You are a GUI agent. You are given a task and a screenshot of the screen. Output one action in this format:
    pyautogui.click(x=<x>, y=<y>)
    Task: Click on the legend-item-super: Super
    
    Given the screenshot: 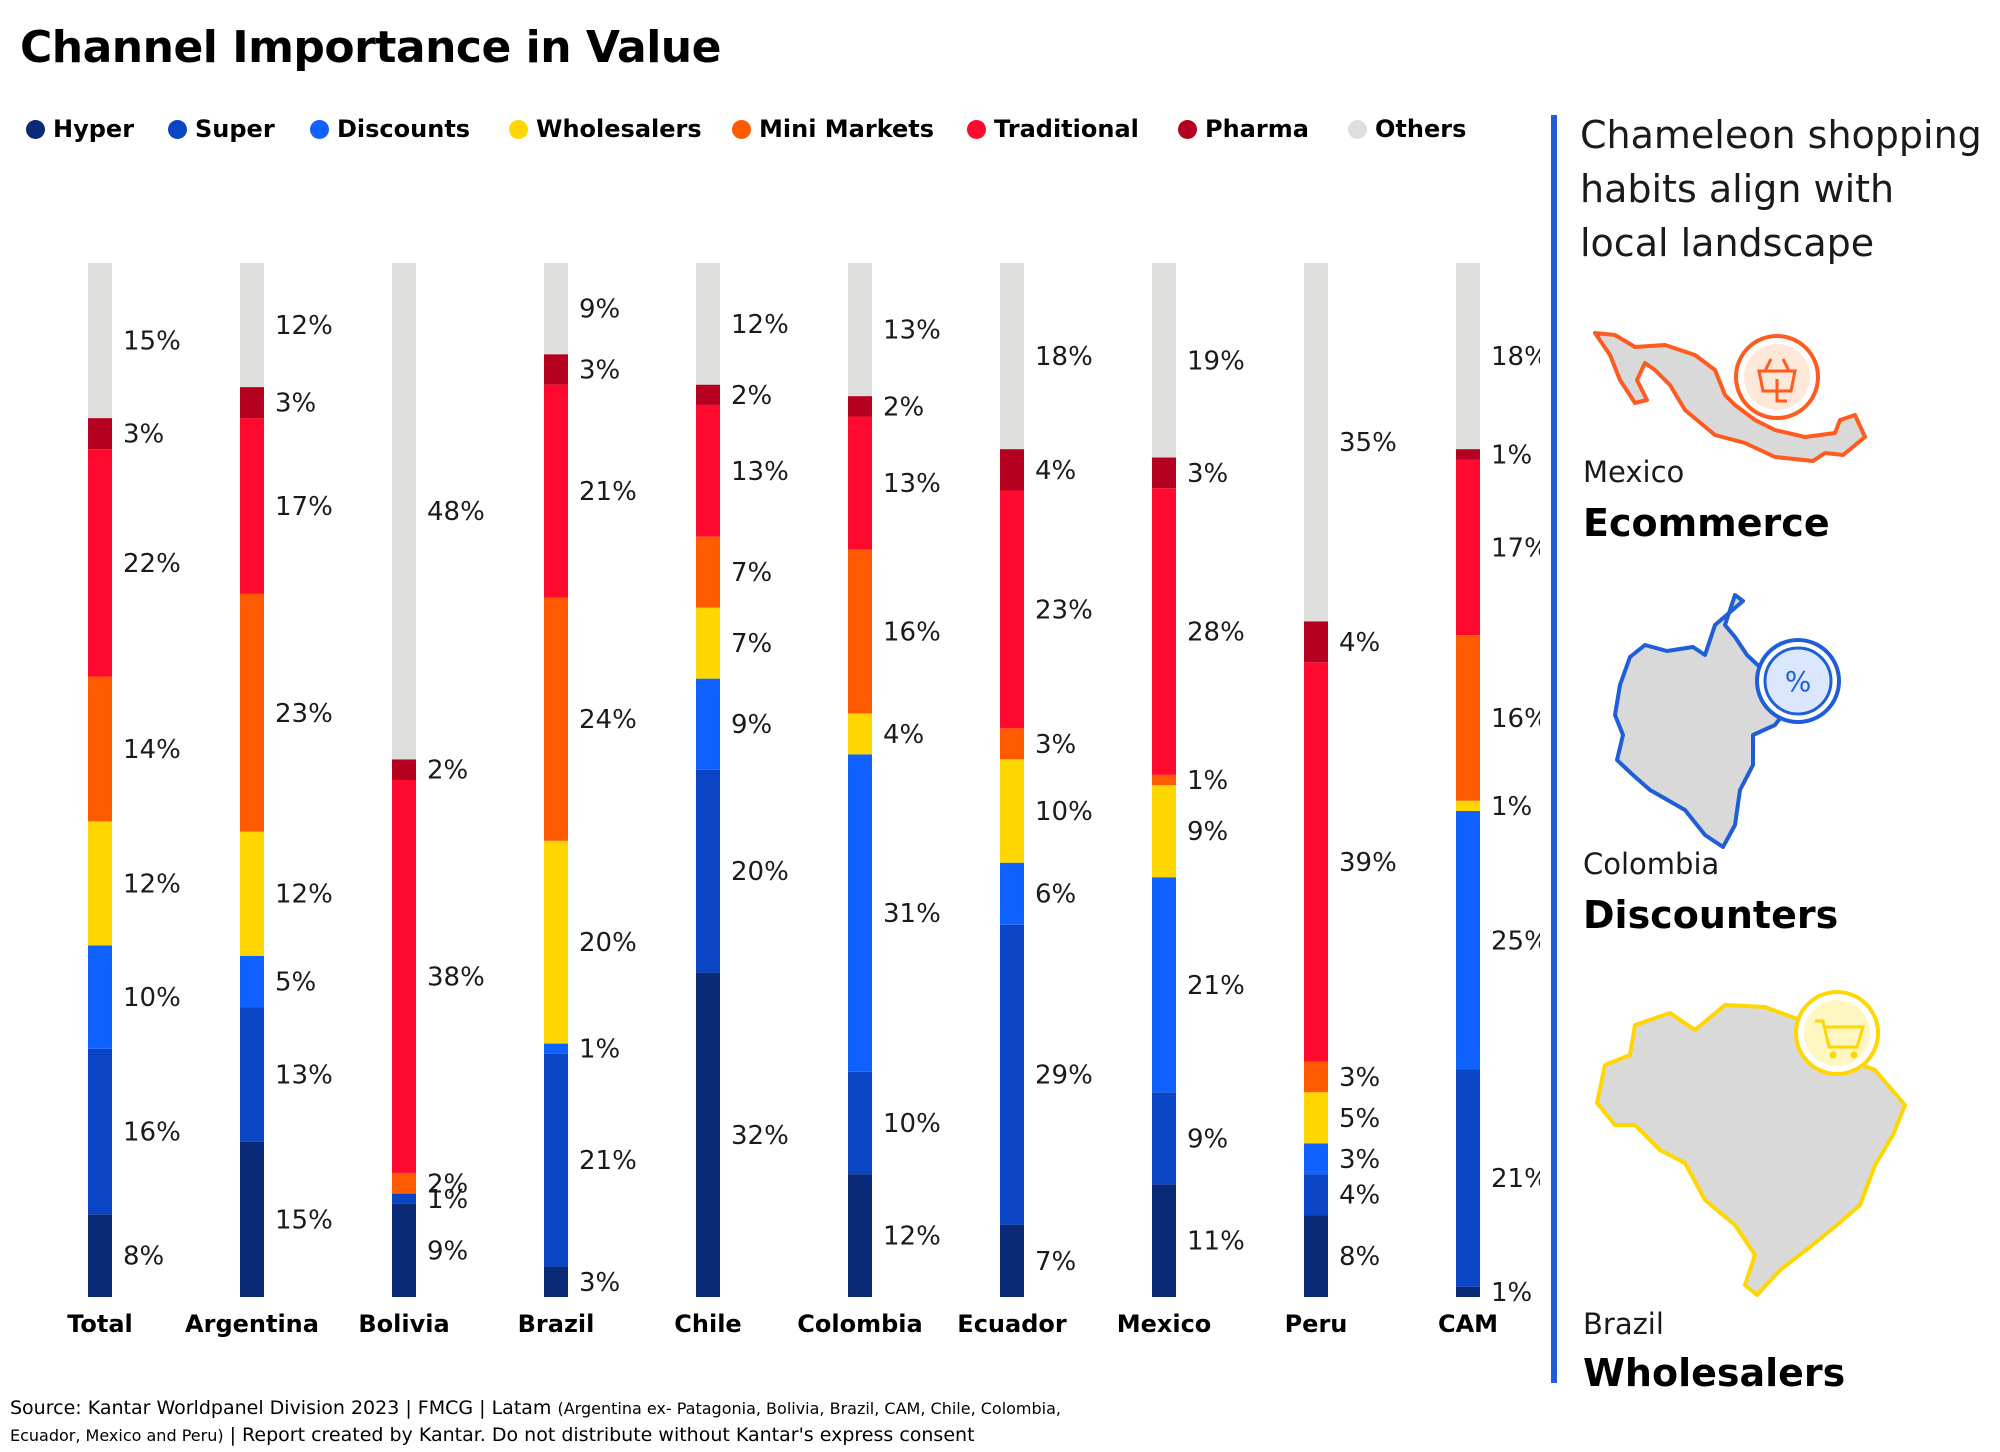 What is the action you would take?
    pyautogui.click(x=221, y=129)
    